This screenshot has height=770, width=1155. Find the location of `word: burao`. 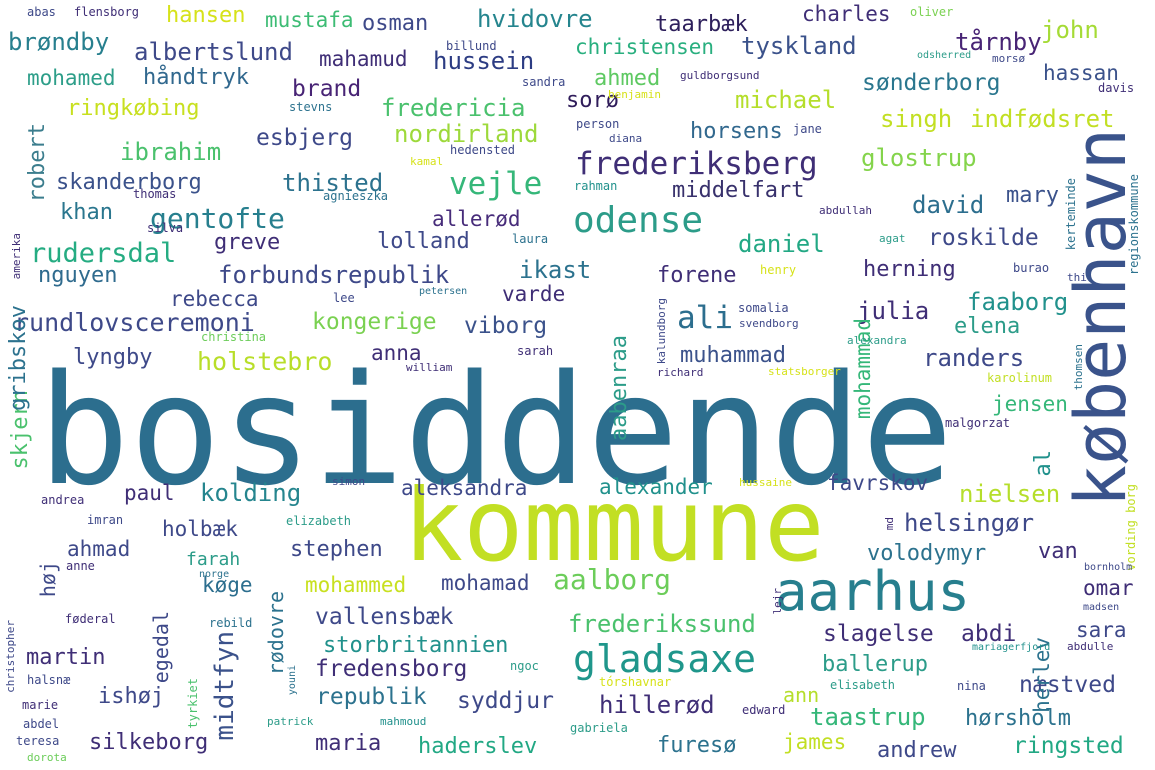

word: burao is located at coordinates (1031, 268).